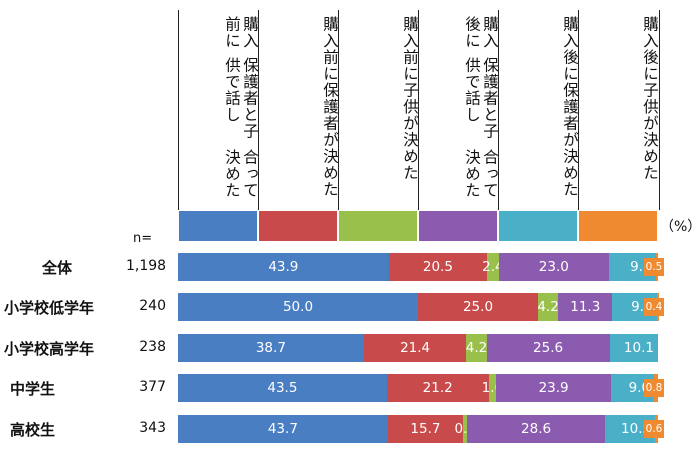  Describe the element at coordinates (654, 267) in the screenshot. I see `data-label: 0.5` at that location.